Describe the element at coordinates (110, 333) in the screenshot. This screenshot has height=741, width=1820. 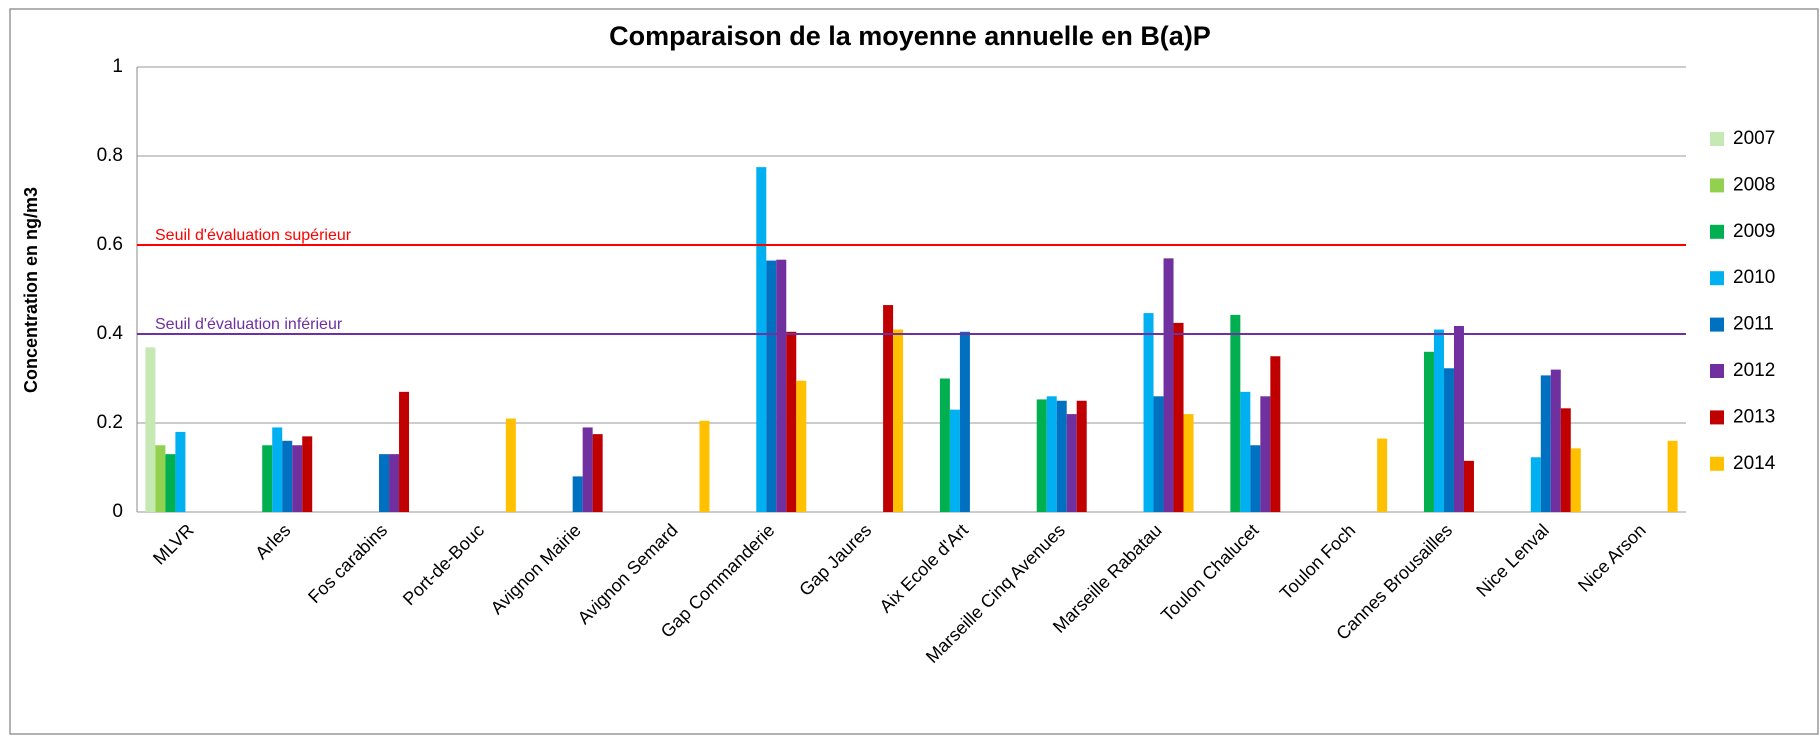
I see `y-tick-label: 0.4` at that location.